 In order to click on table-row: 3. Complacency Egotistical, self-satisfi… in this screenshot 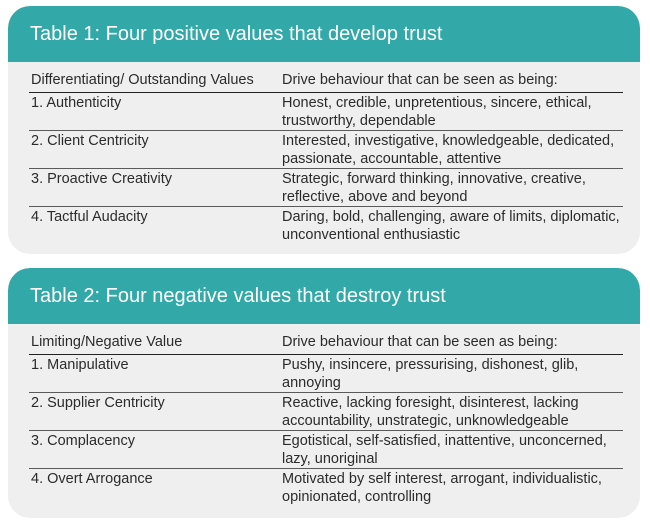, I will do `click(326, 450)`.